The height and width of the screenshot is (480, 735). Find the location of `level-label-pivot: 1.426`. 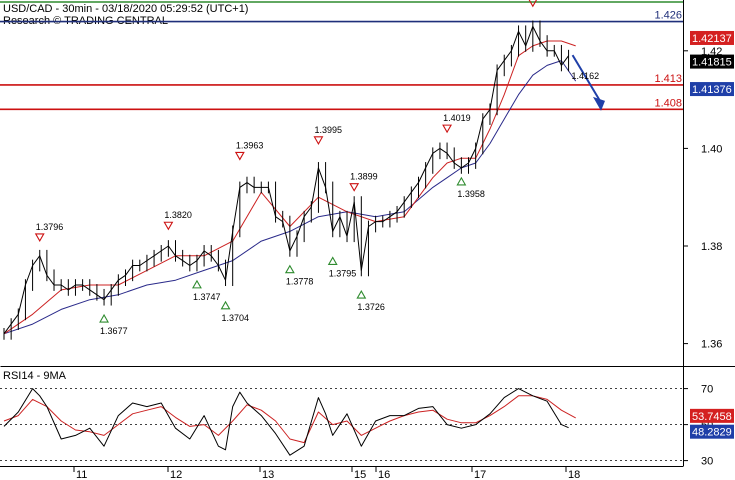

level-label-pivot: 1.426 is located at coordinates (668, 16).